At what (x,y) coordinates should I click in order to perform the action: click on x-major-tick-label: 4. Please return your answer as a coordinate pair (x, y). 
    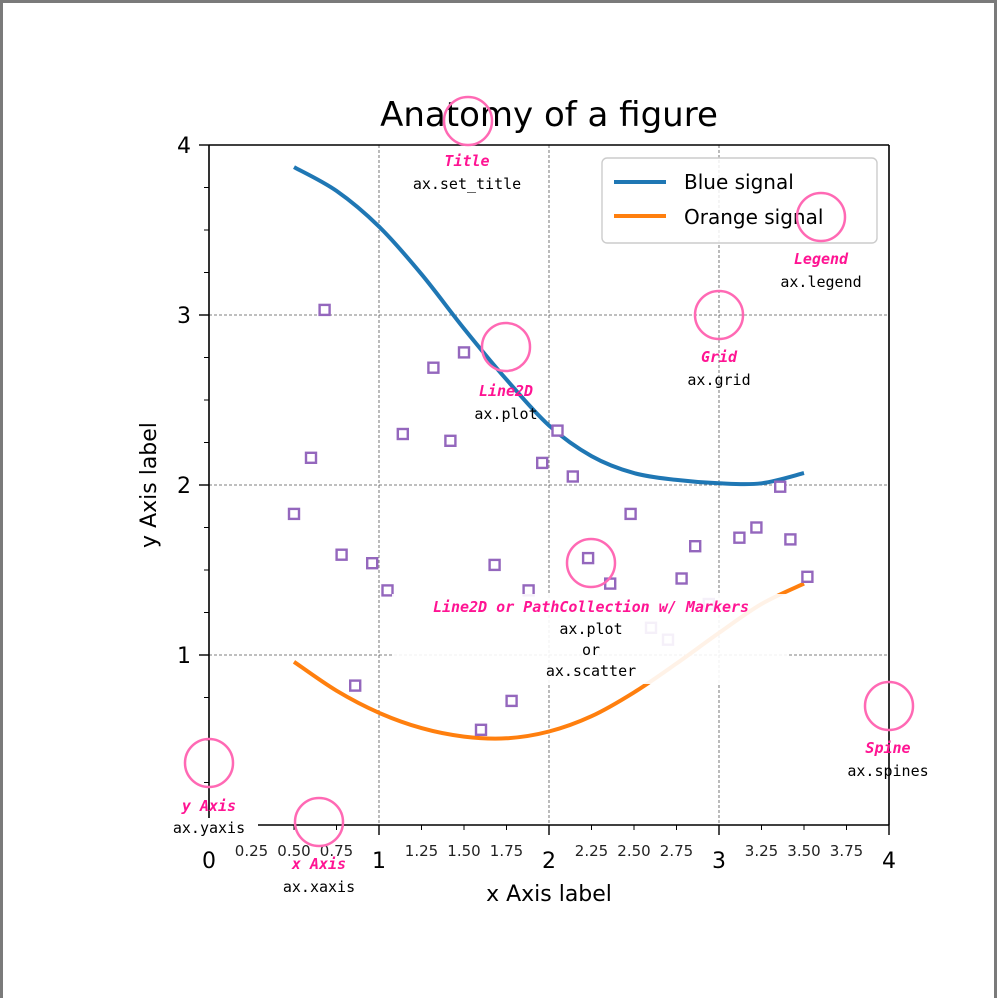
    Looking at the image, I should click on (889, 861).